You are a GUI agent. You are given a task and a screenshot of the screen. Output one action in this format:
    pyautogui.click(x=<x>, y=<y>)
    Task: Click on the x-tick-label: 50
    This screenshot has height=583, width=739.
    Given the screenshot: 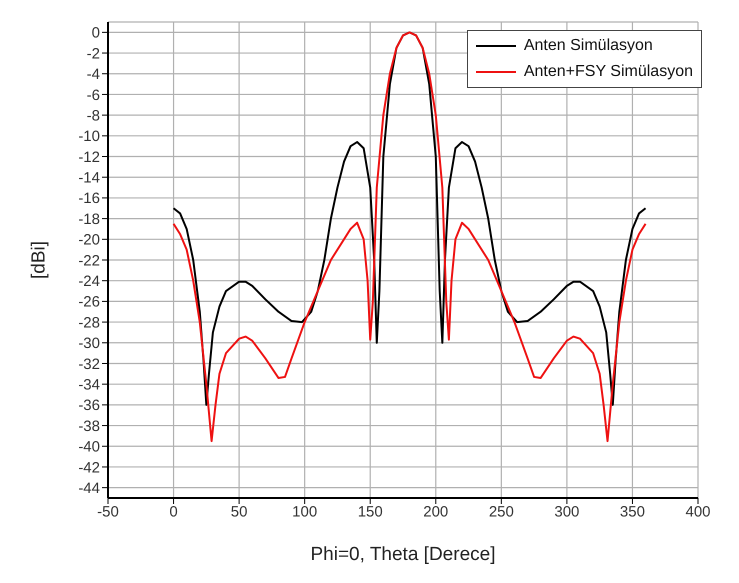 What is the action you would take?
    pyautogui.click(x=239, y=512)
    